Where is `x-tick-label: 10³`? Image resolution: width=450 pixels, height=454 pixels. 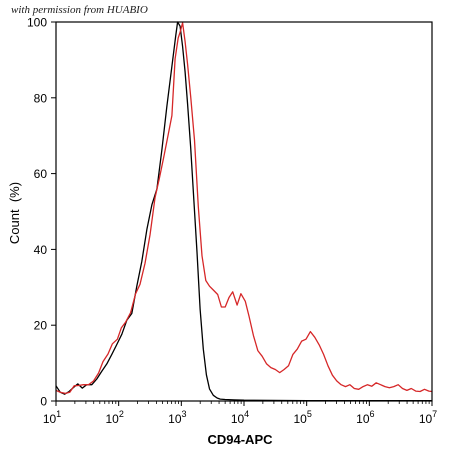 x-tick-label: 10³ is located at coordinates (177, 417).